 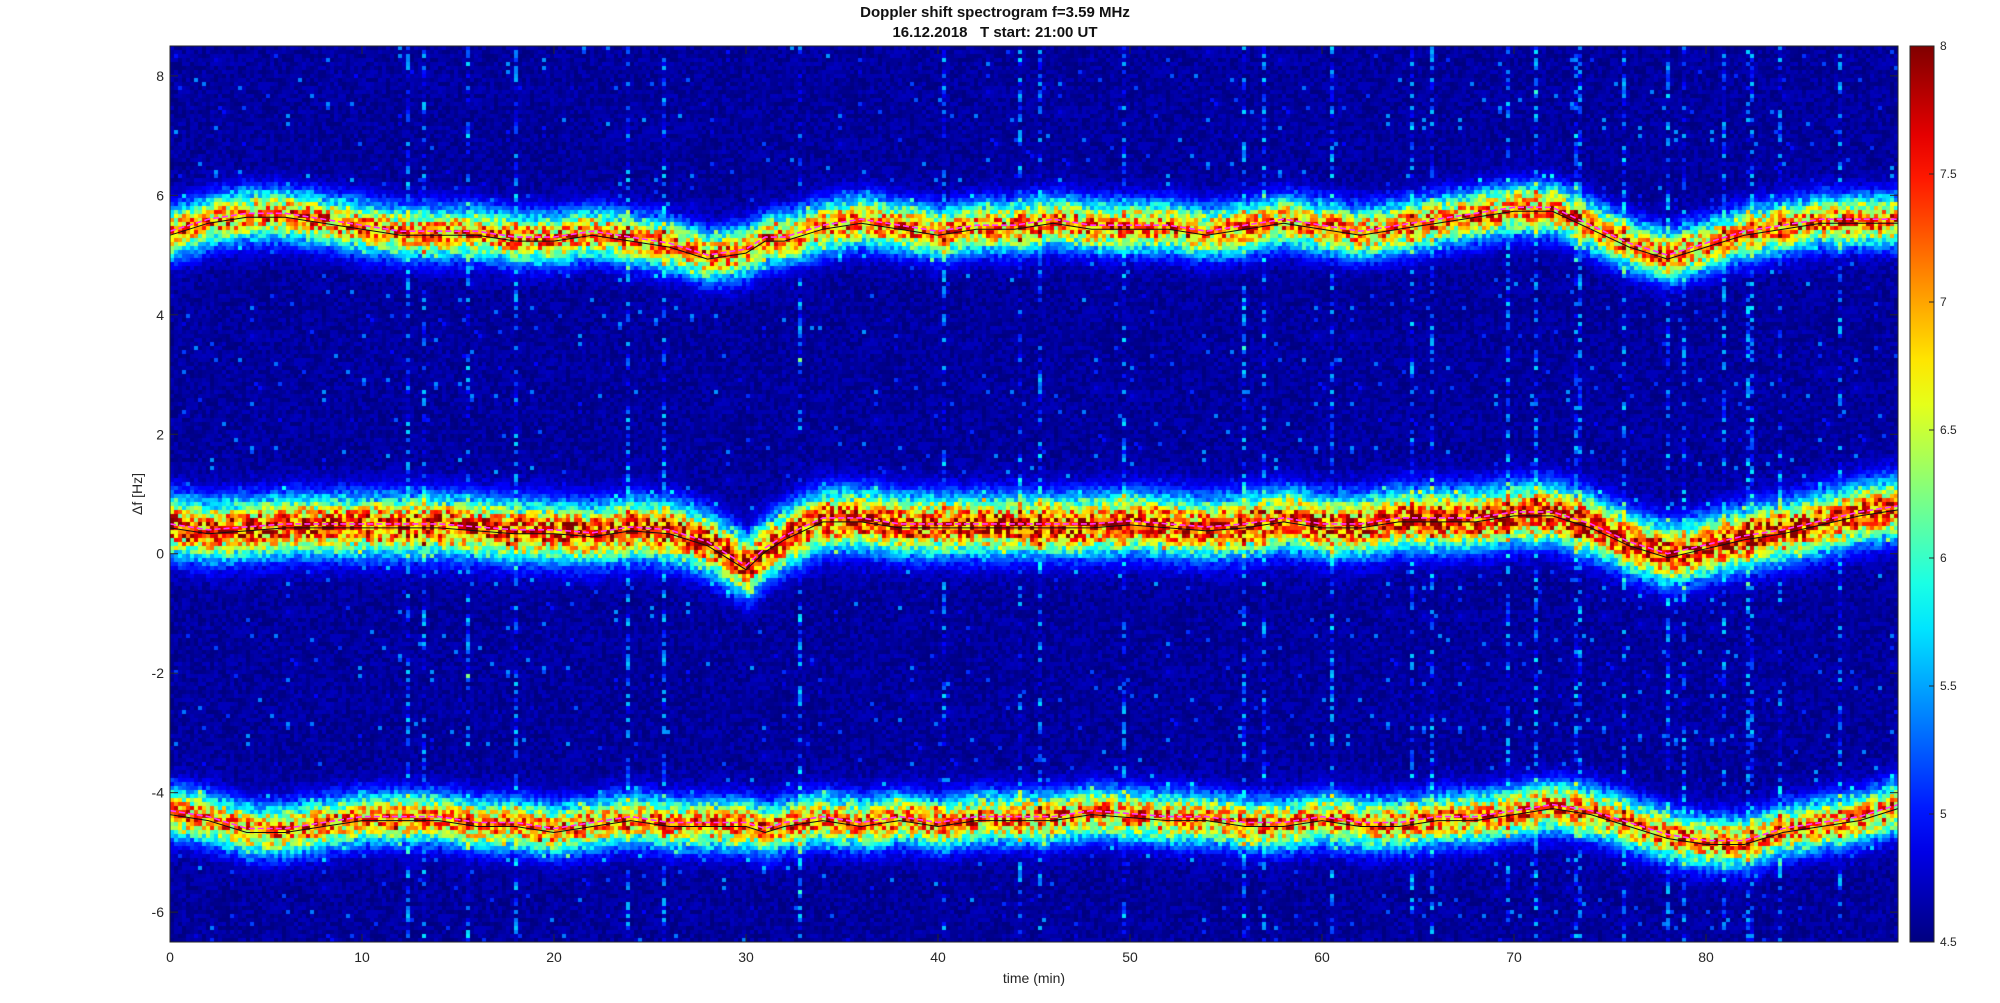 I want to click on chart-title: Doppler shift spectrogram f=3.59 MHz, so click(x=995, y=12).